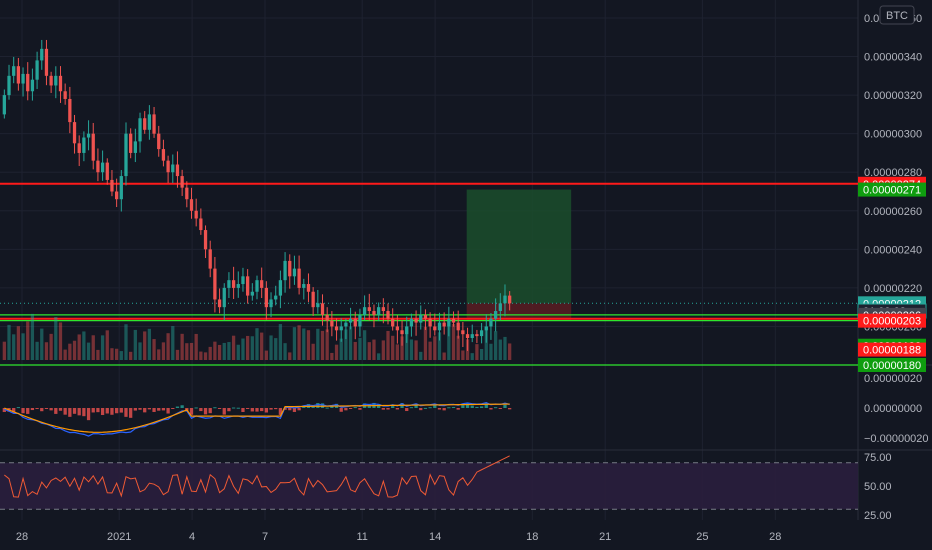  Describe the element at coordinates (896, 439) in the screenshot. I see `macd-tick-label: −0.00000020` at that location.